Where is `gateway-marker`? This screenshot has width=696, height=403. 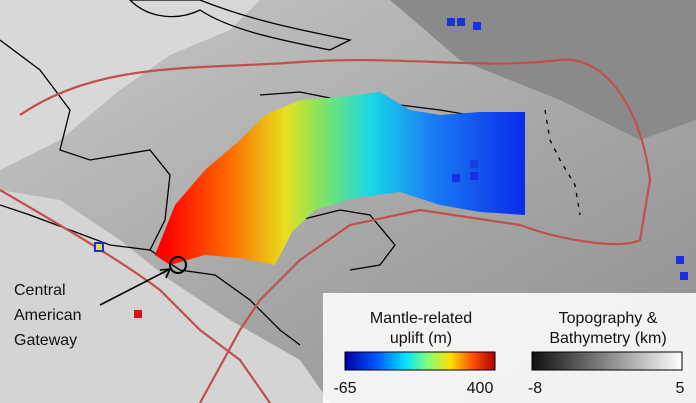
gateway-marker is located at coordinates (178, 265).